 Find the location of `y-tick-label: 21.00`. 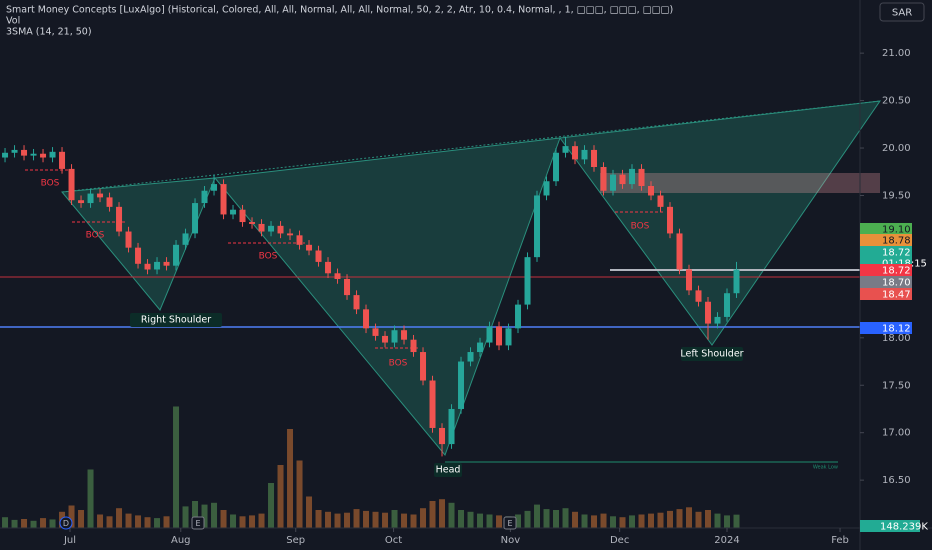

y-tick-label: 21.00 is located at coordinates (896, 53).